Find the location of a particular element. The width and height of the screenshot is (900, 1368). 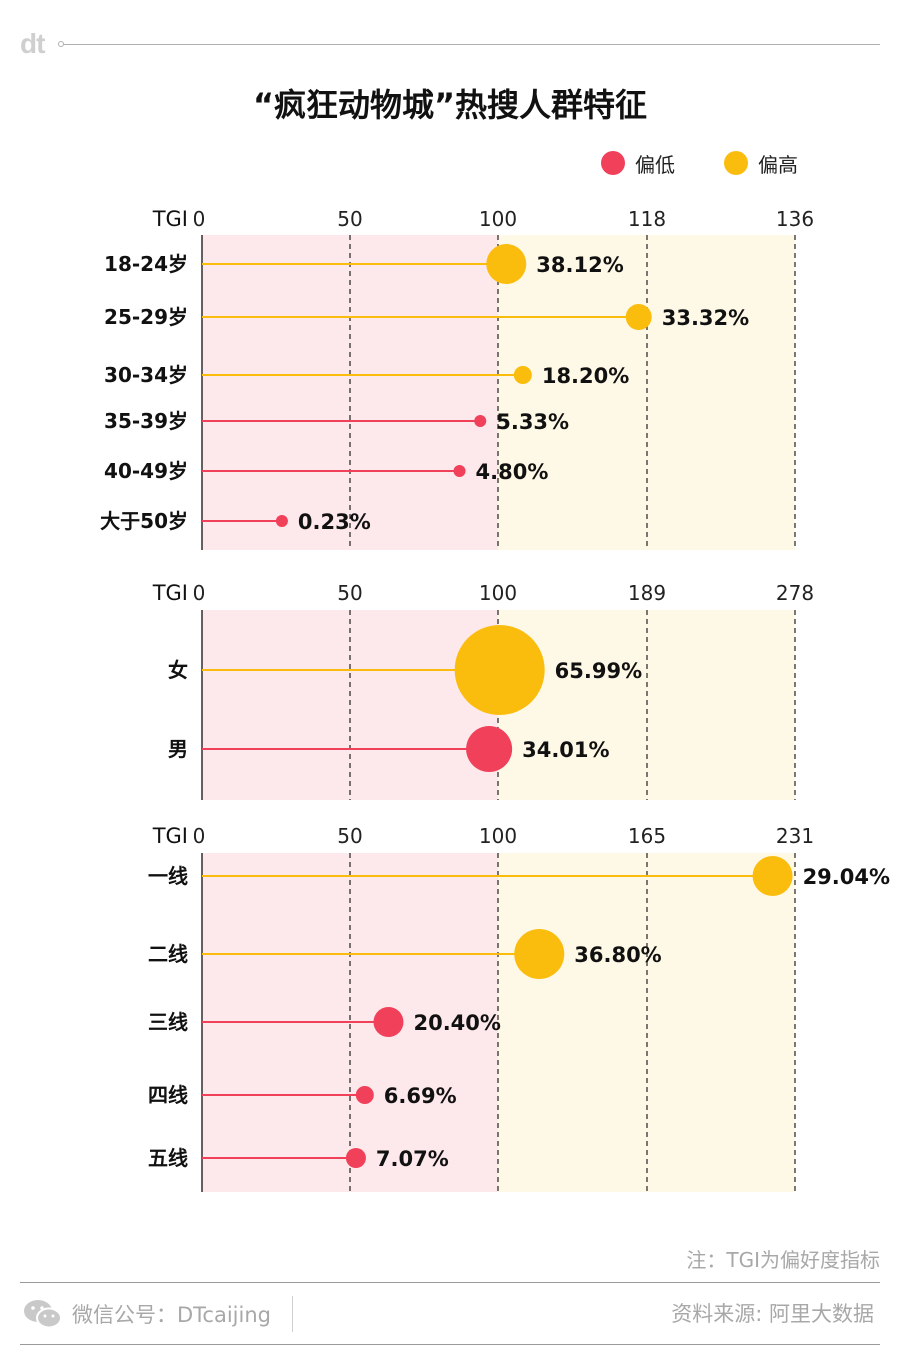

city-tier-row-label: 一线 is located at coordinates (168, 876).